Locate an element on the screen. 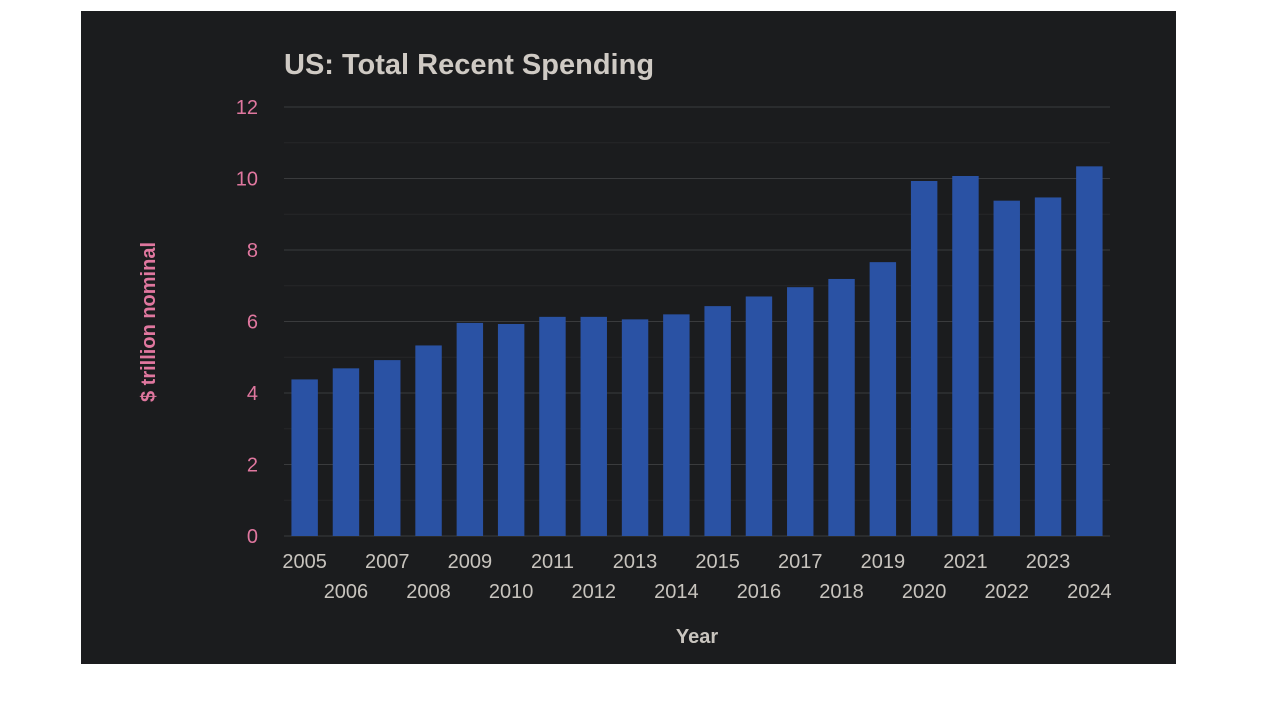  x-tick-label: 2010 is located at coordinates (511, 592).